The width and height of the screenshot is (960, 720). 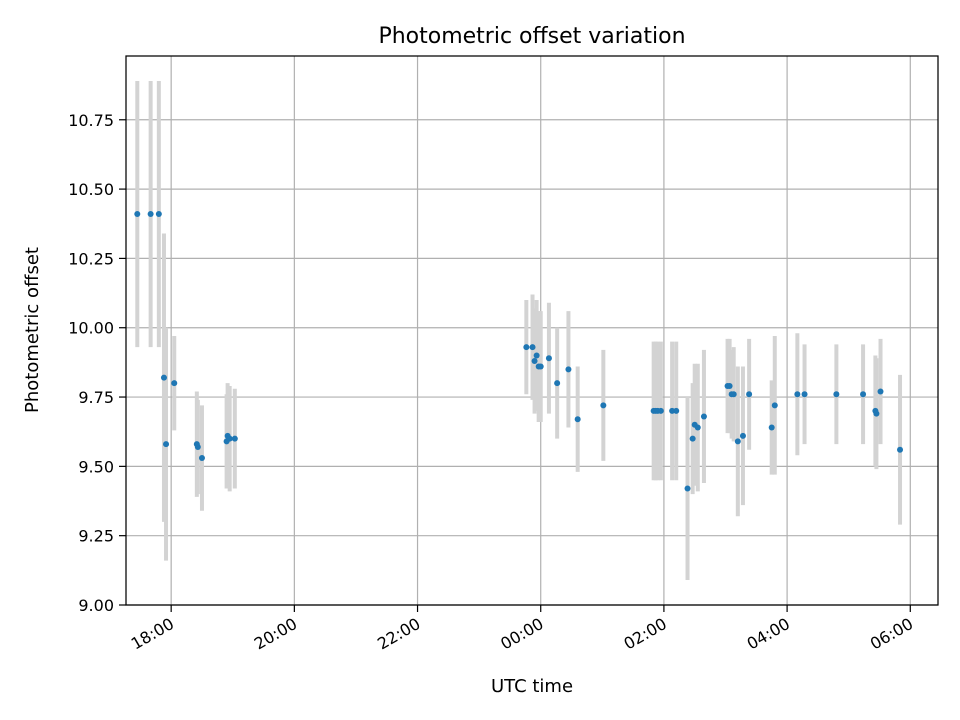 I want to click on y-tick-label: 10.25, so click(x=91, y=258).